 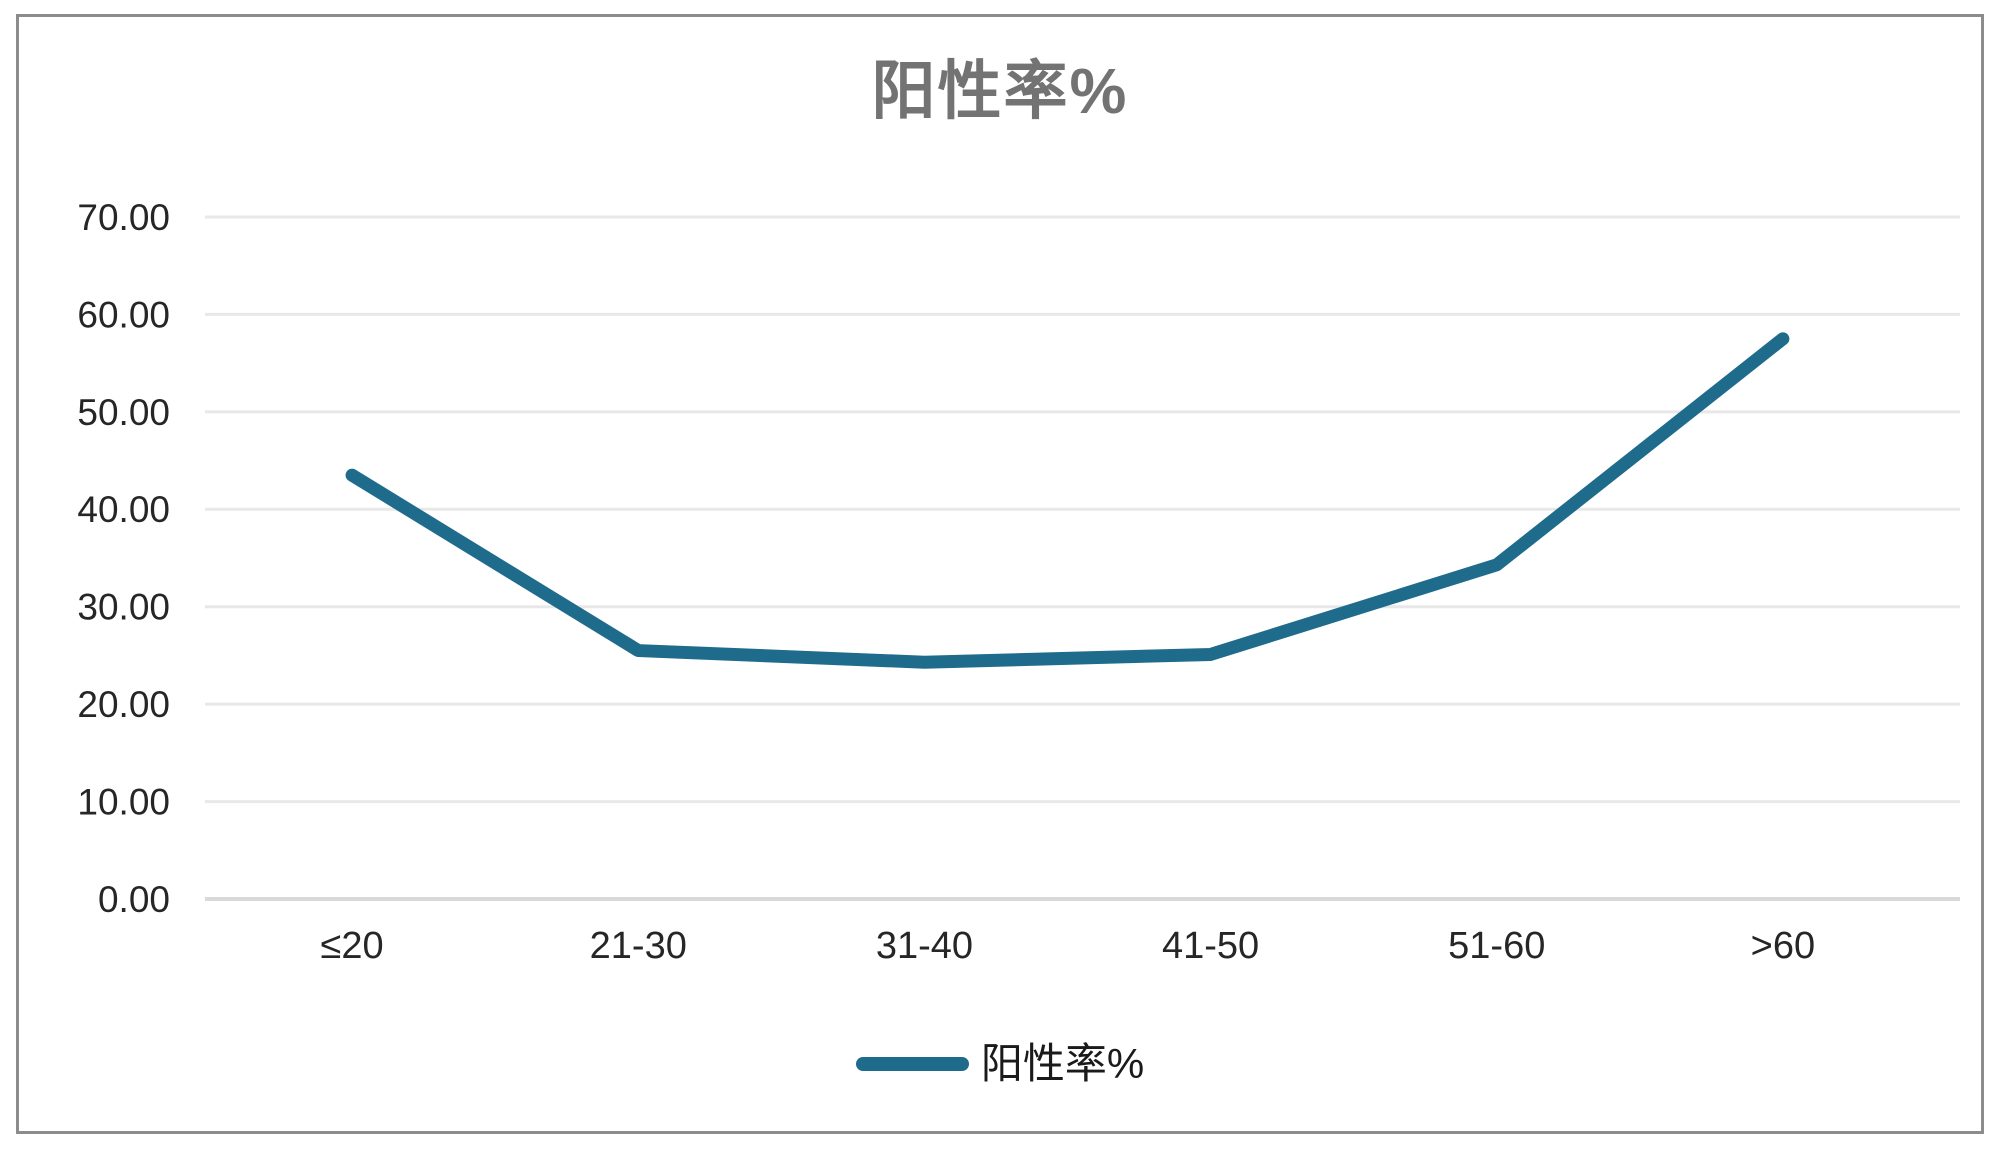 I want to click on x-axis-category-label: 41-50, so click(x=1210, y=946).